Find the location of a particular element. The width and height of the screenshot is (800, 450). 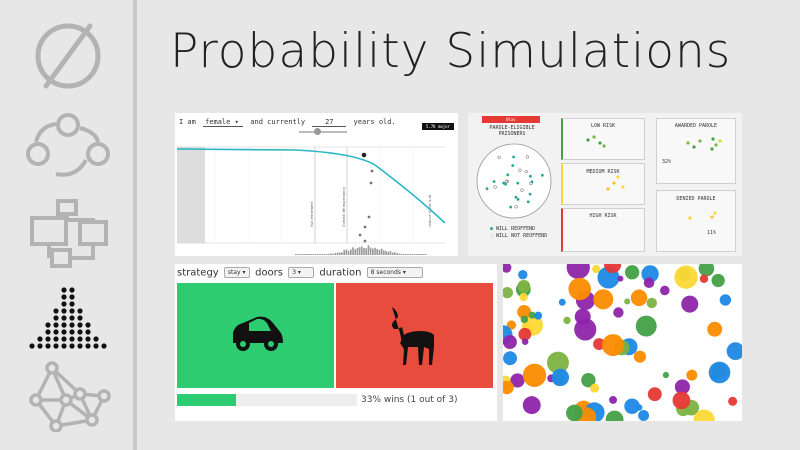

low-risk-label: LOW RISK is located at coordinates (603, 126).